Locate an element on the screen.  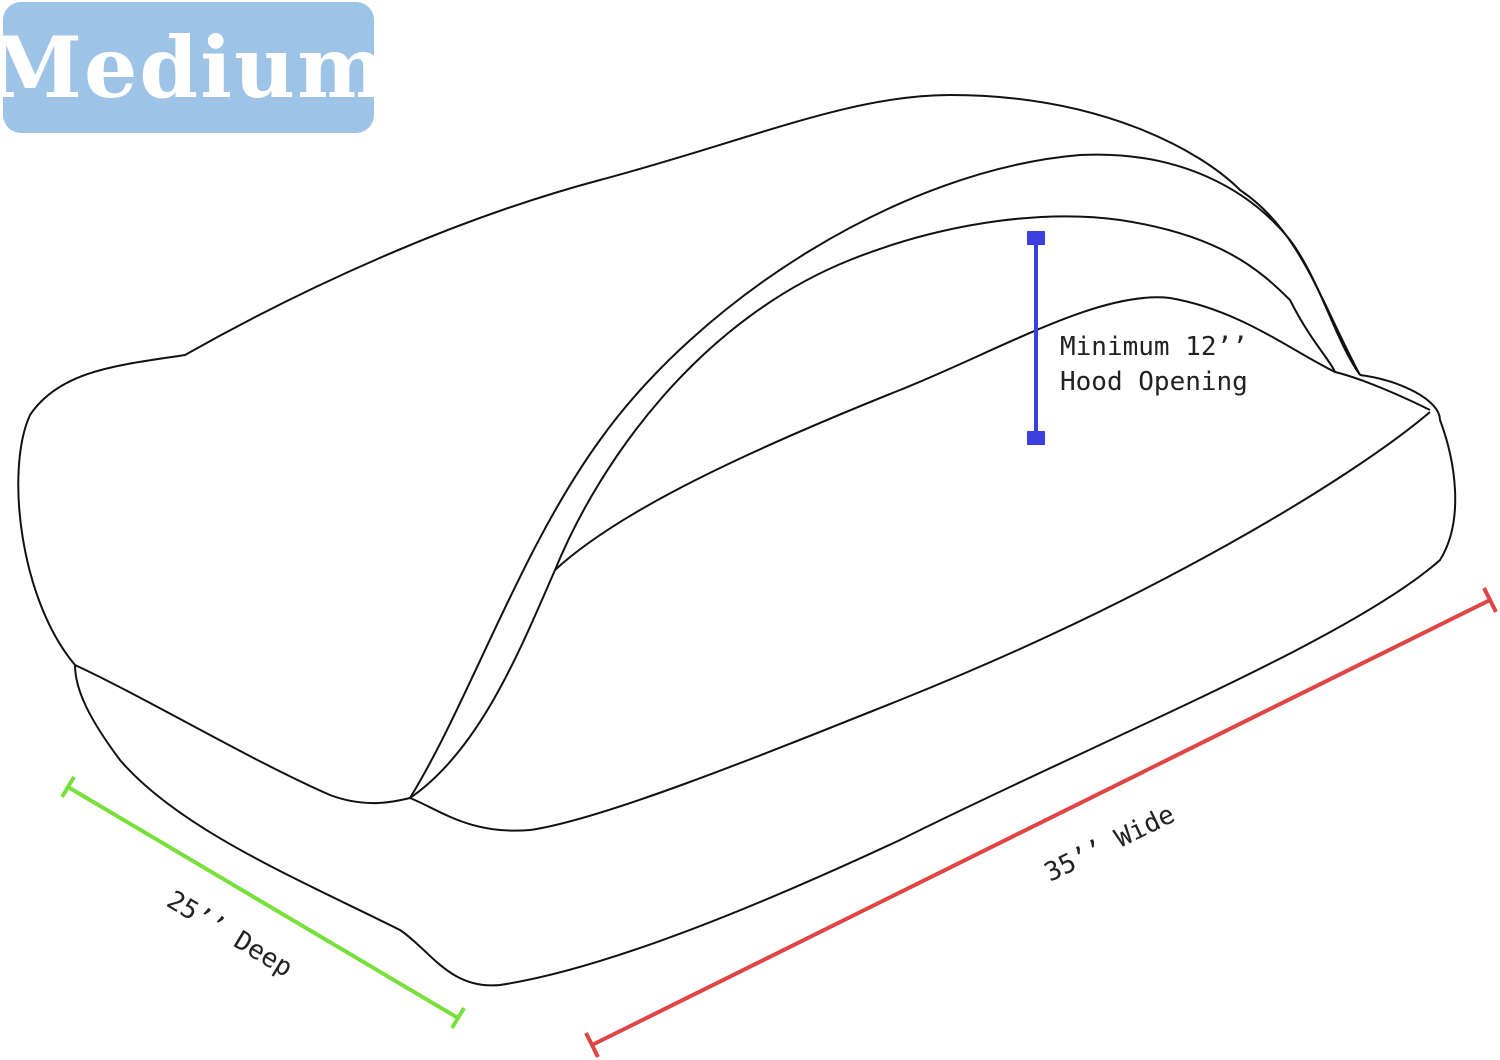
hood-measure is located at coordinates (1036, 338).